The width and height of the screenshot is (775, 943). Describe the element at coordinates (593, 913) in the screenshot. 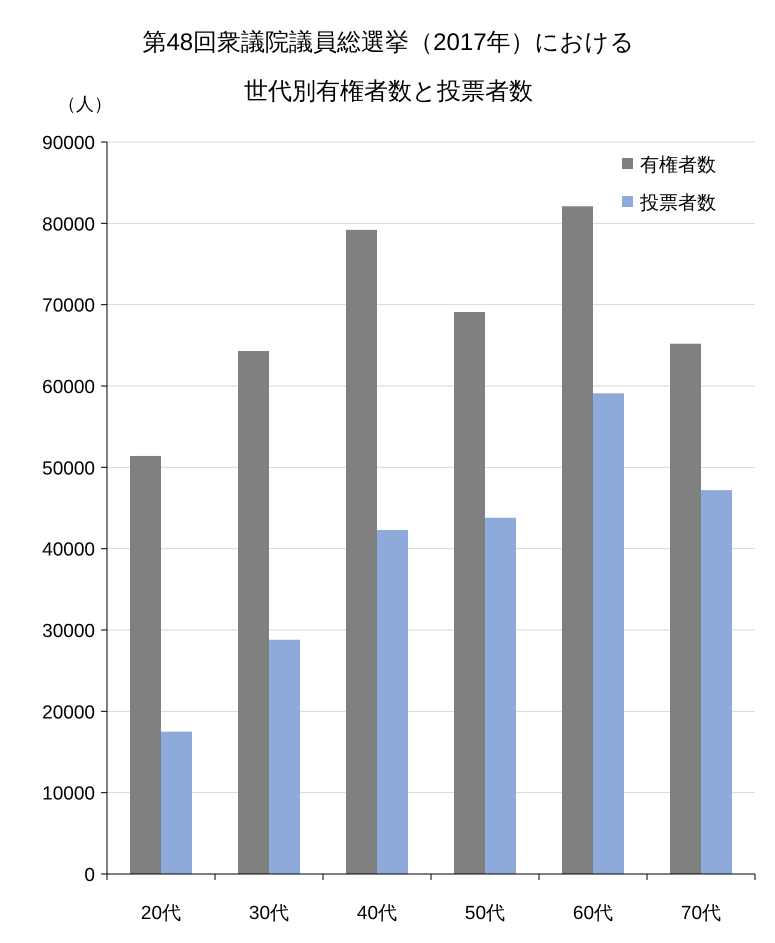

I see `x-tick-label: 60代` at that location.